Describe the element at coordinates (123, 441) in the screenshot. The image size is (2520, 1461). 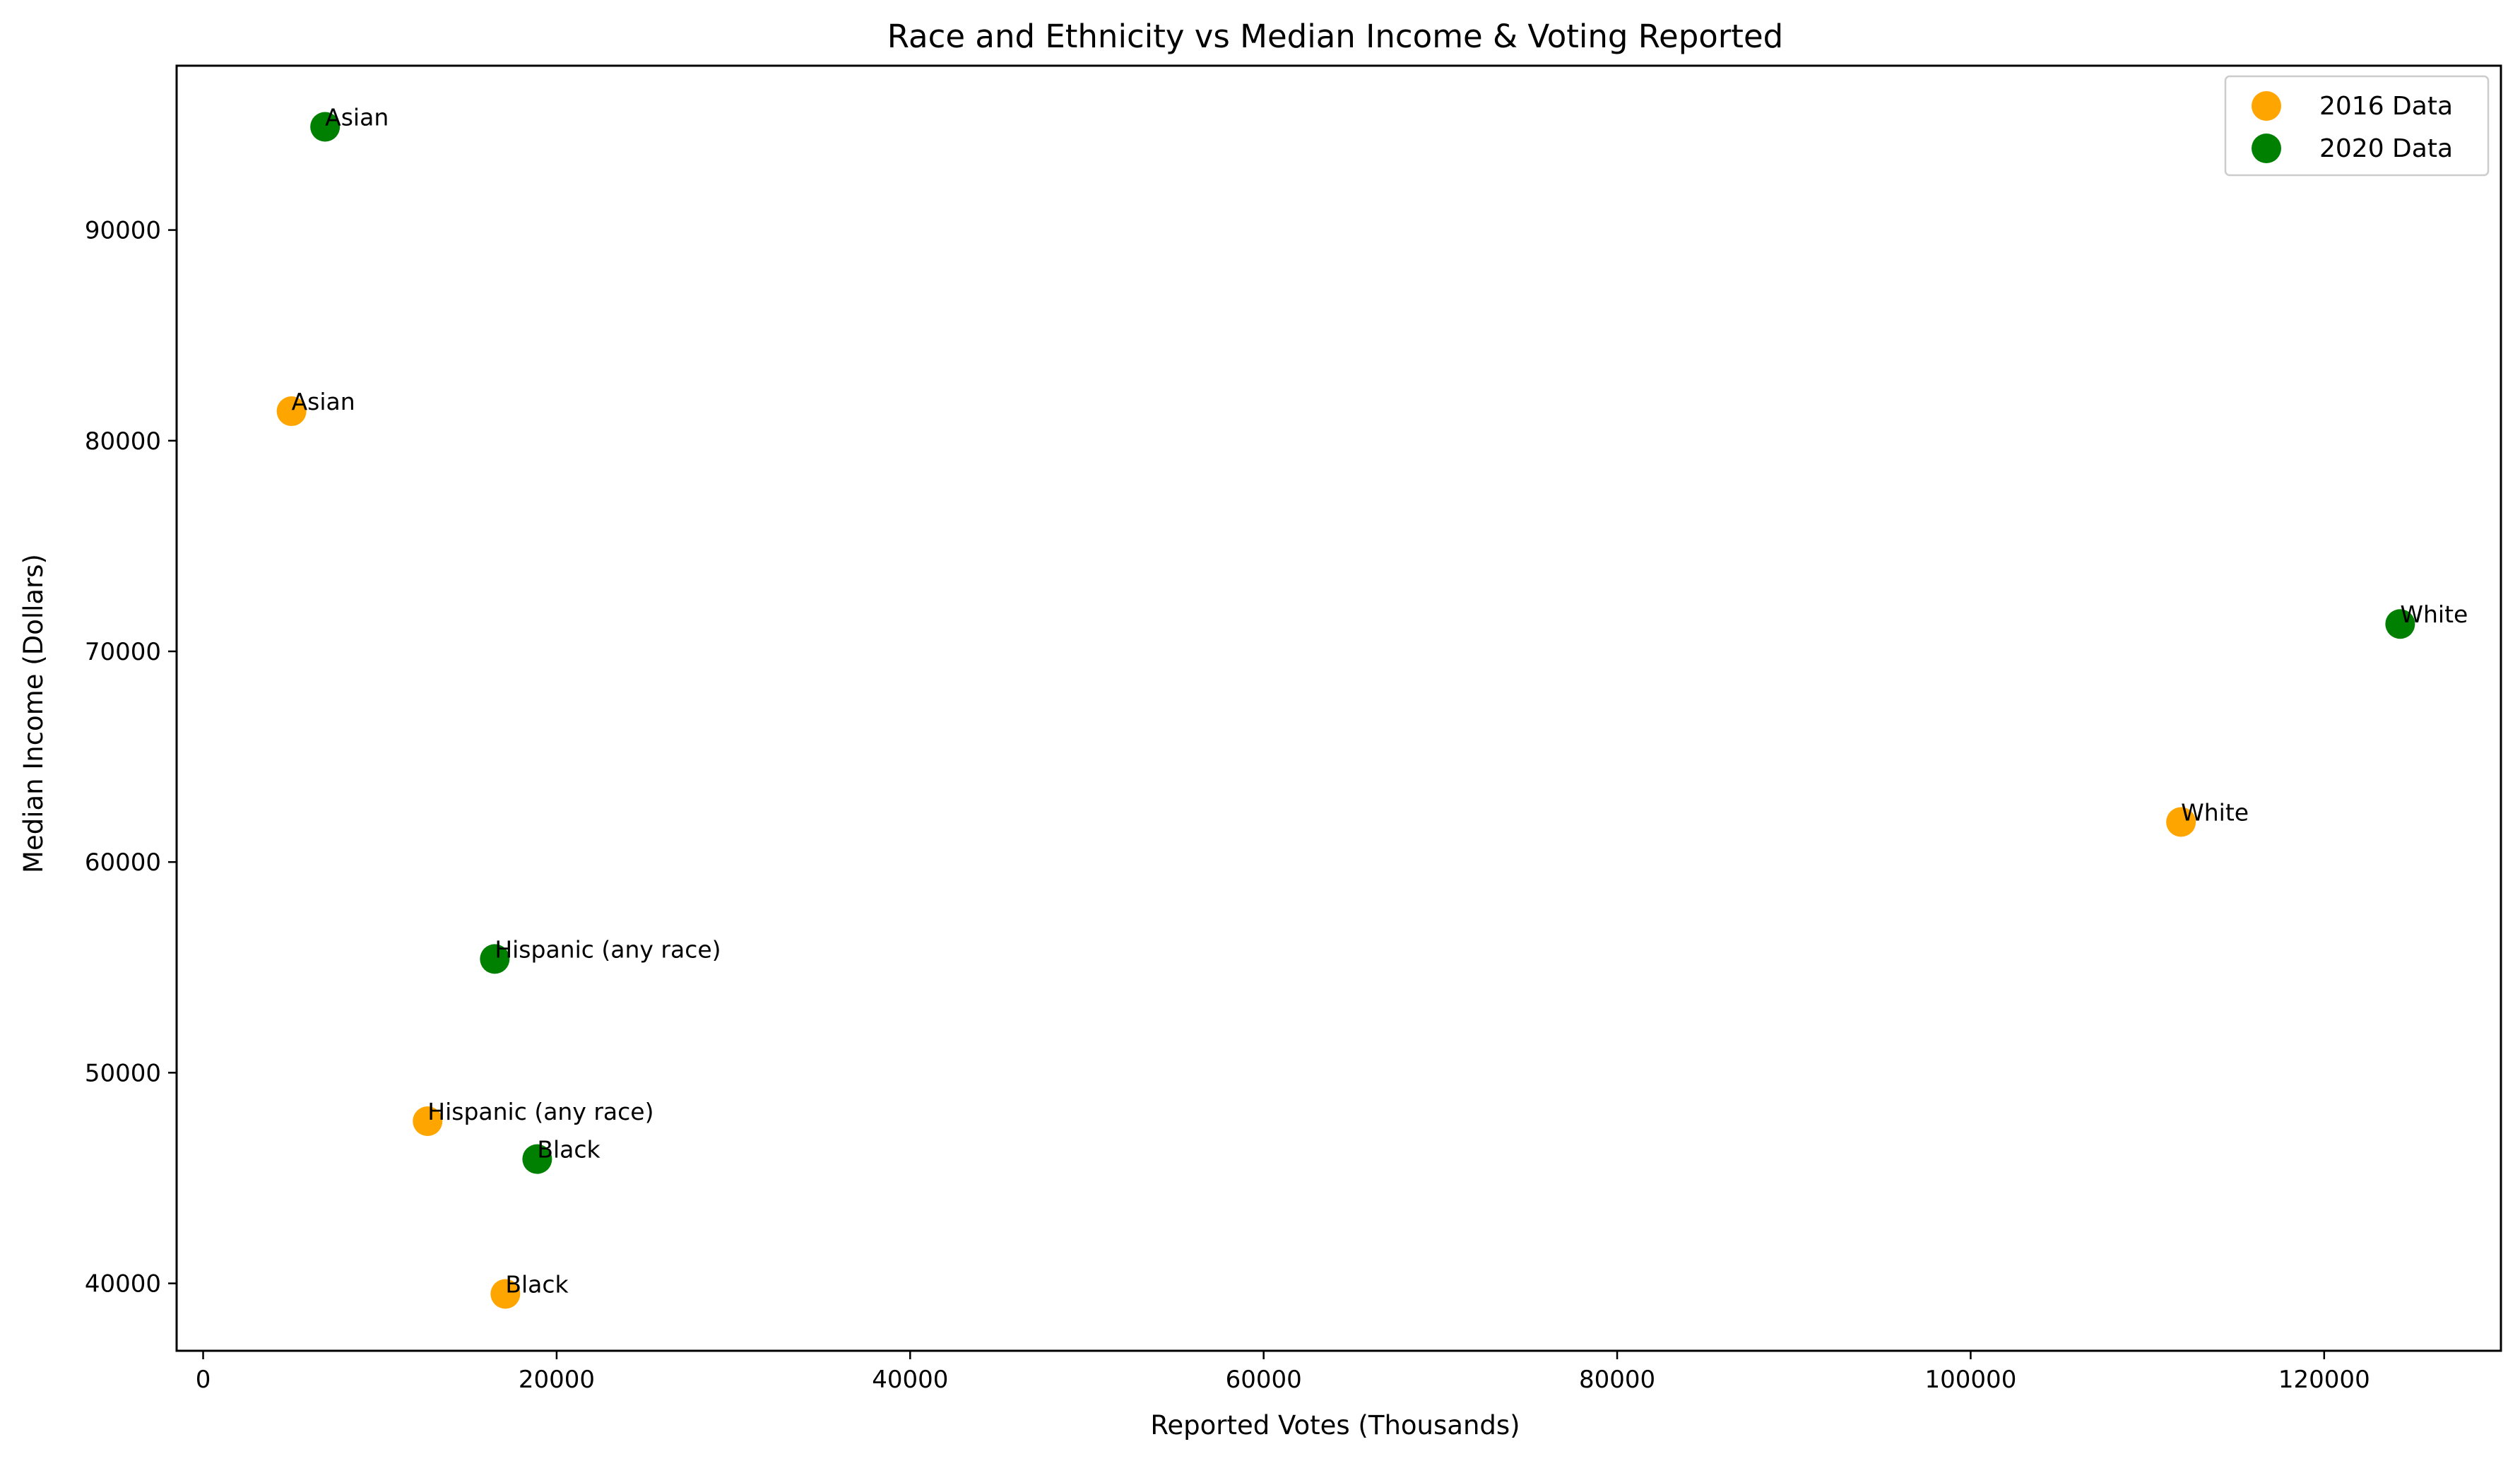
I see `y-tick-label: 80000` at that location.